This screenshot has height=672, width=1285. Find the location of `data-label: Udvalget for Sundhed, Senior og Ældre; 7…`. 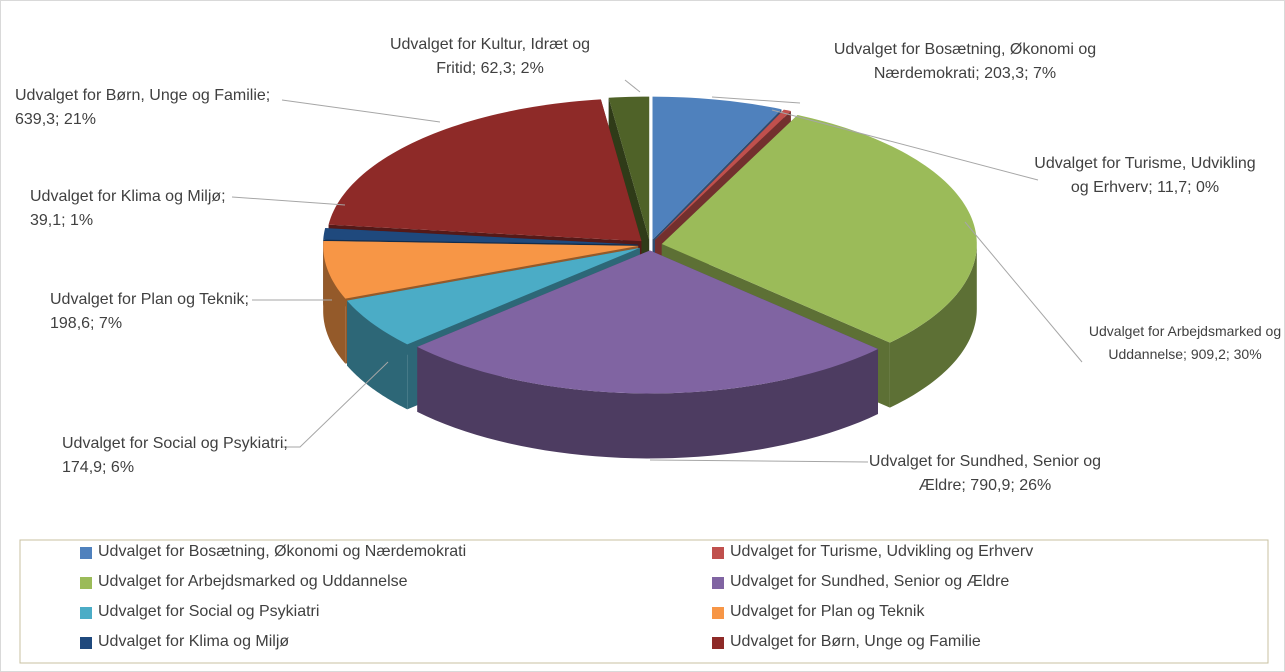

data-label: Udvalget for Sundhed, Senior og Ældre; 7… is located at coordinates (985, 473).